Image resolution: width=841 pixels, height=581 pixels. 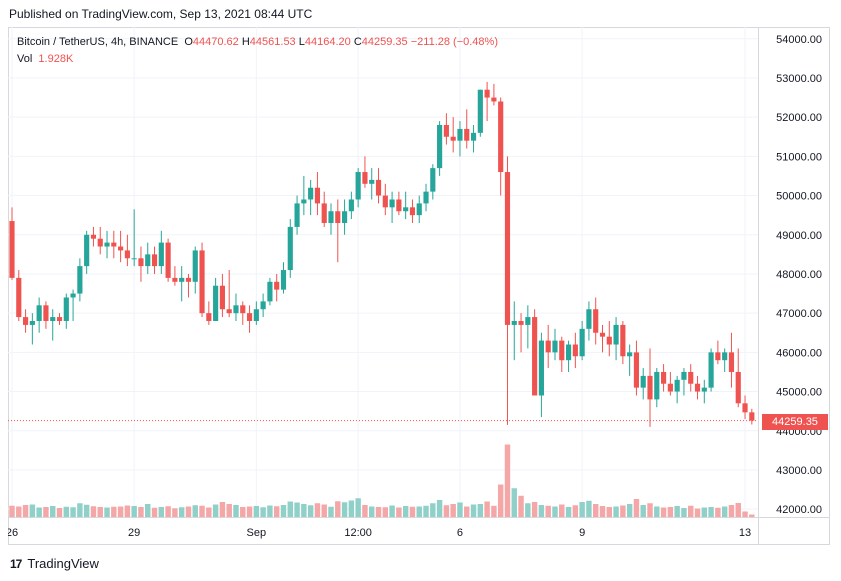 What do you see at coordinates (13, 533) in the screenshot?
I see `x-tick-label: 26` at bounding box center [13, 533].